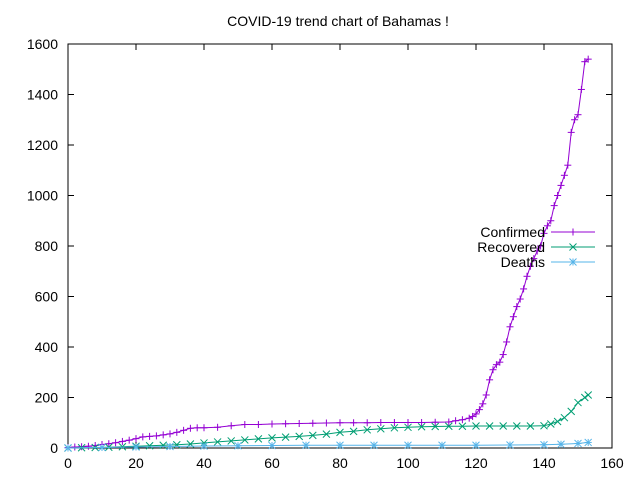 This screenshot has height=480, width=640. I want to click on x-tick-label: 80, so click(340, 463).